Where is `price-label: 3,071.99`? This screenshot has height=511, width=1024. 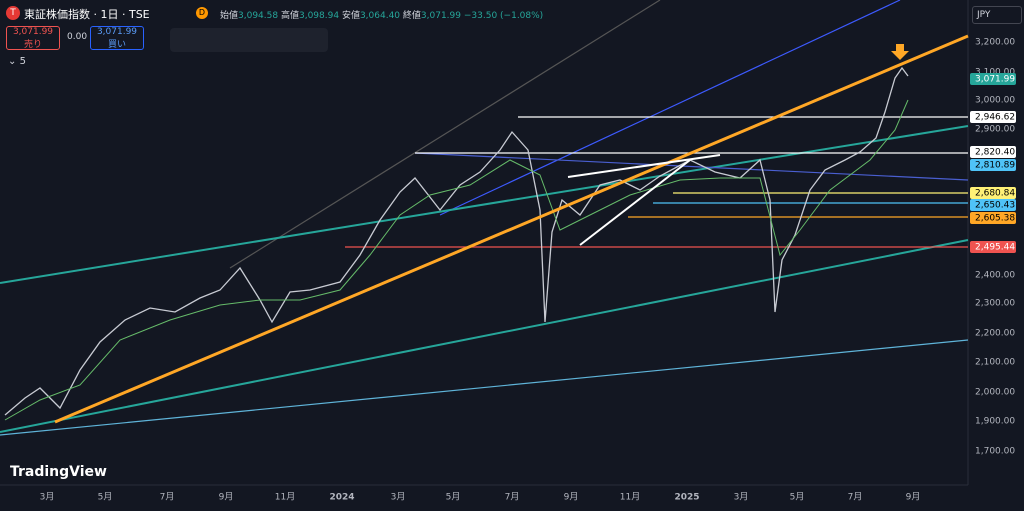 price-label: 3,071.99 is located at coordinates (995, 80).